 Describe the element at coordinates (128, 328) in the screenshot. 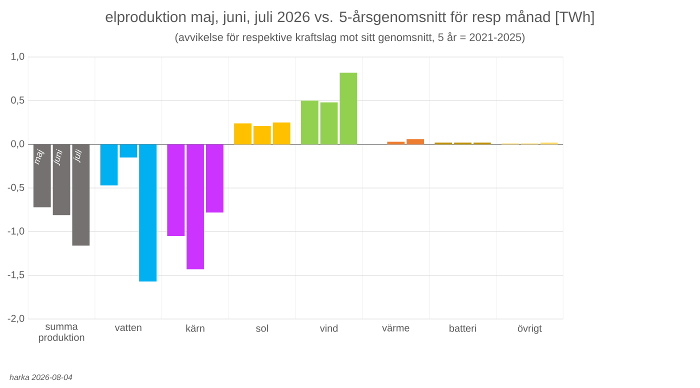

I see `x-tick-label: vatten` at that location.